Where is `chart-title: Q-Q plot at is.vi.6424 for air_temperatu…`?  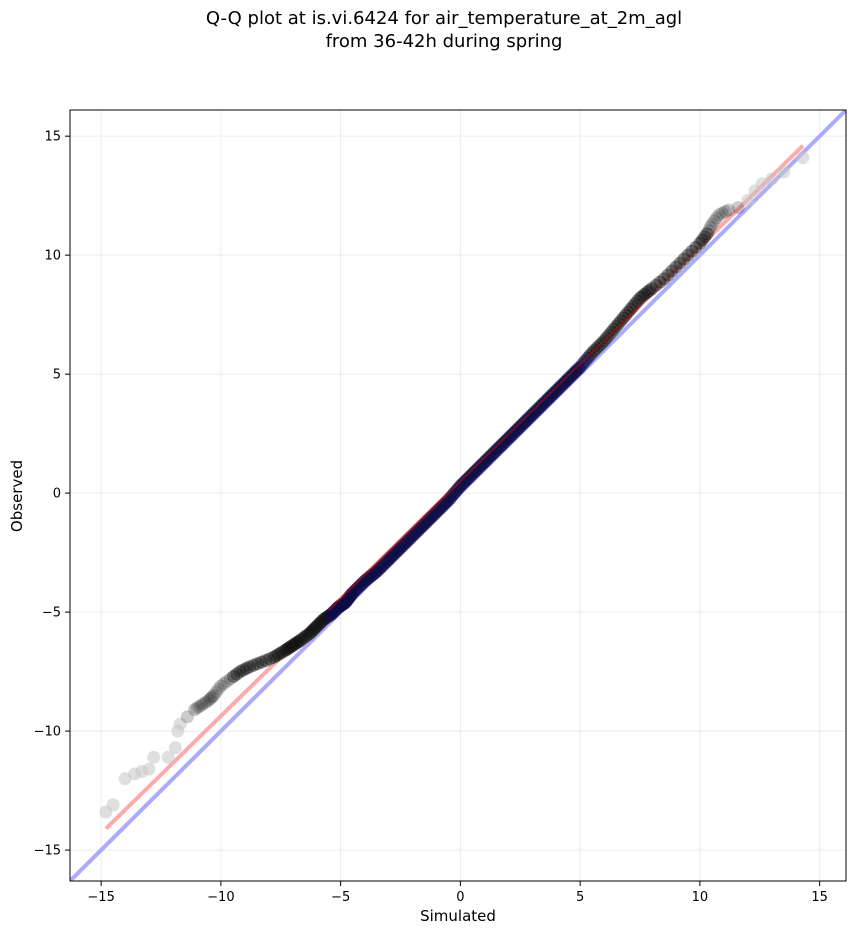
chart-title: Q-Q plot at is.vi.6424 for air_temperatu… is located at coordinates (444, 18).